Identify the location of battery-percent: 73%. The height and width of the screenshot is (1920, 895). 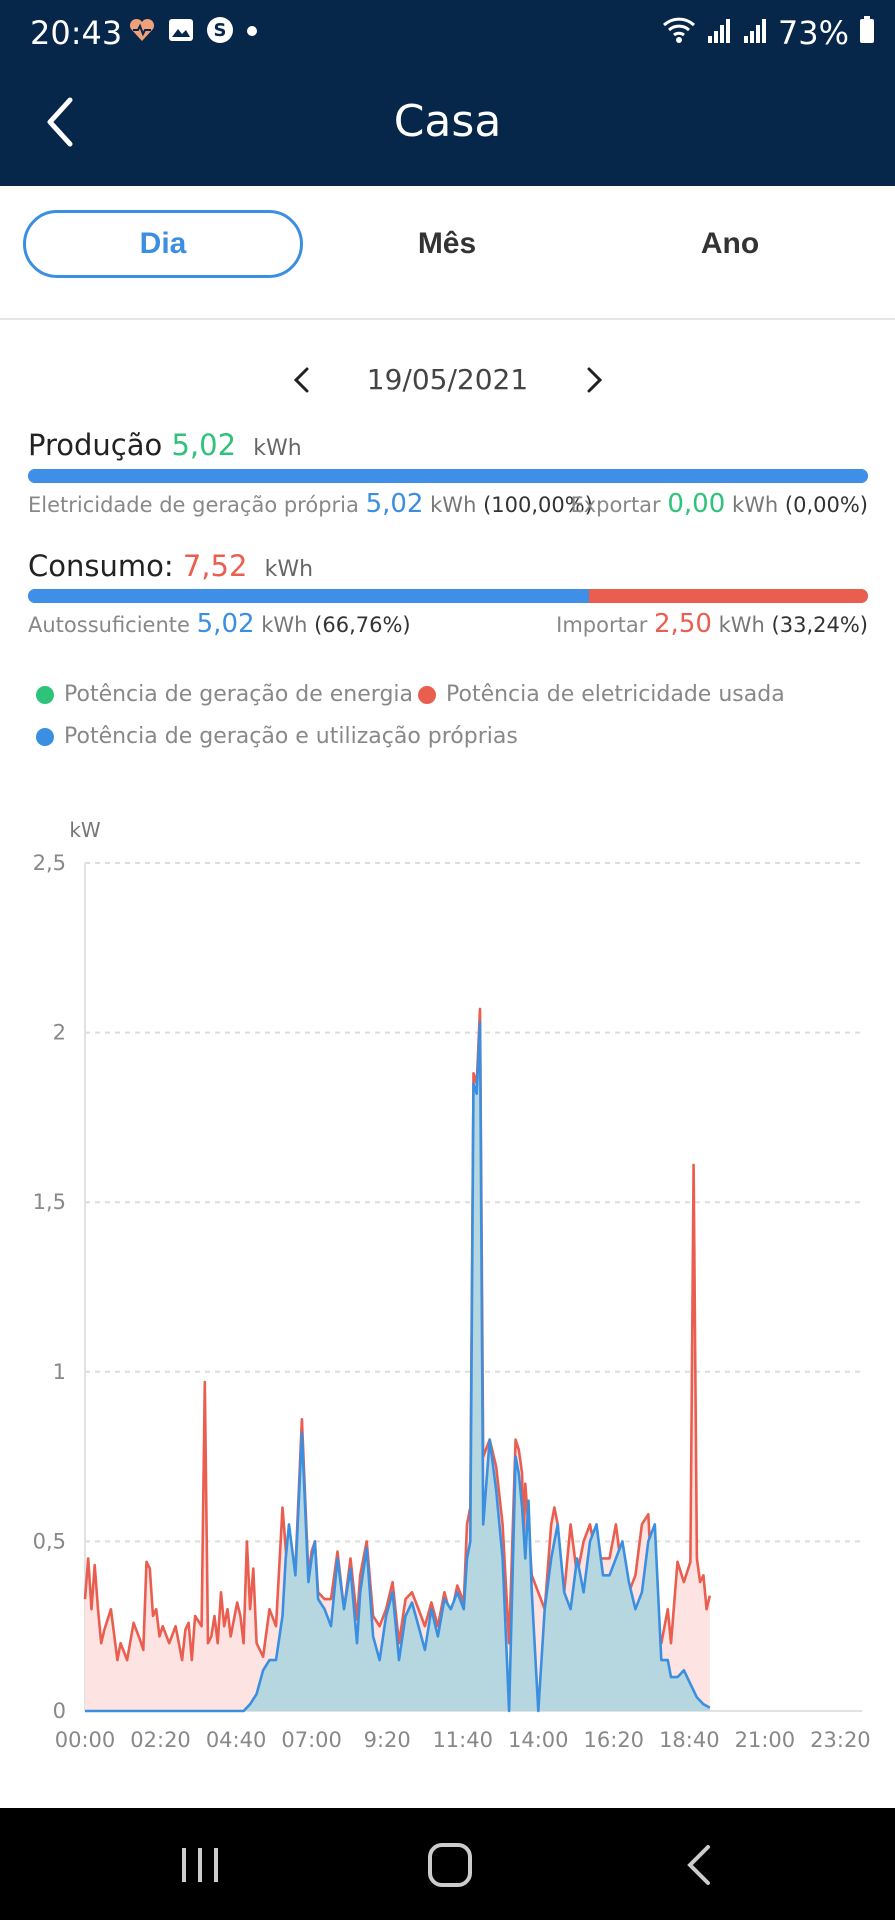
(813, 33).